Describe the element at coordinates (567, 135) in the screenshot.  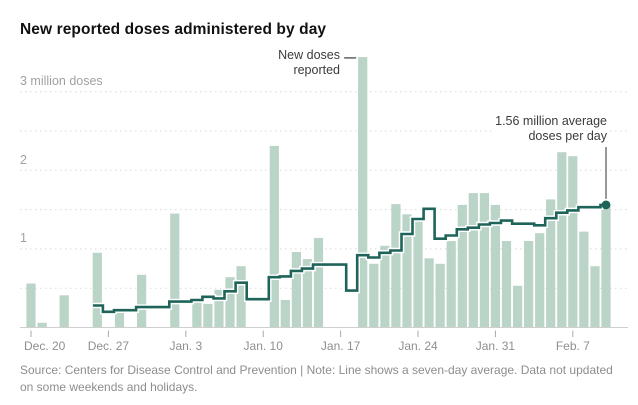
I see `annotation-line-2: doses per day` at that location.